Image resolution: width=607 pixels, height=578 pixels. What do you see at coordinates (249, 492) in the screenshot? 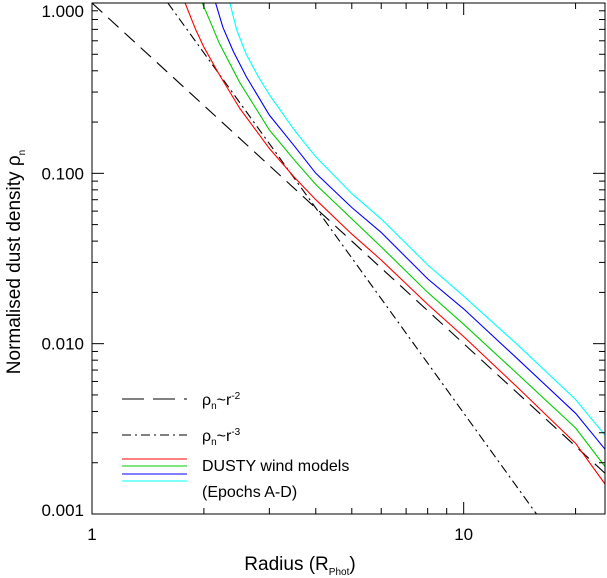
I see `legend-label: (Epochs A-D)` at bounding box center [249, 492].